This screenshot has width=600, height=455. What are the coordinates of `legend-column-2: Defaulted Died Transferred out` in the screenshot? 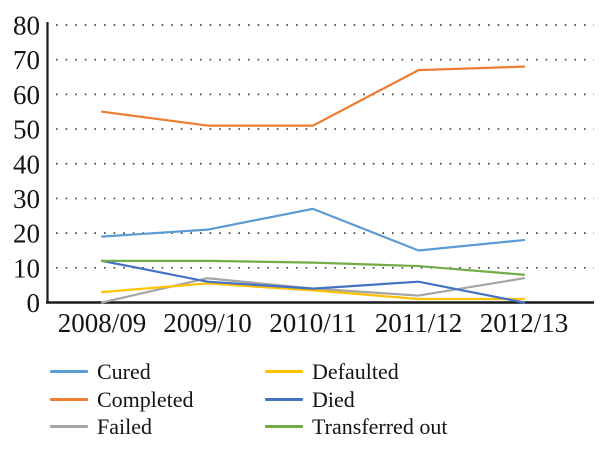 It's located at (356, 399).